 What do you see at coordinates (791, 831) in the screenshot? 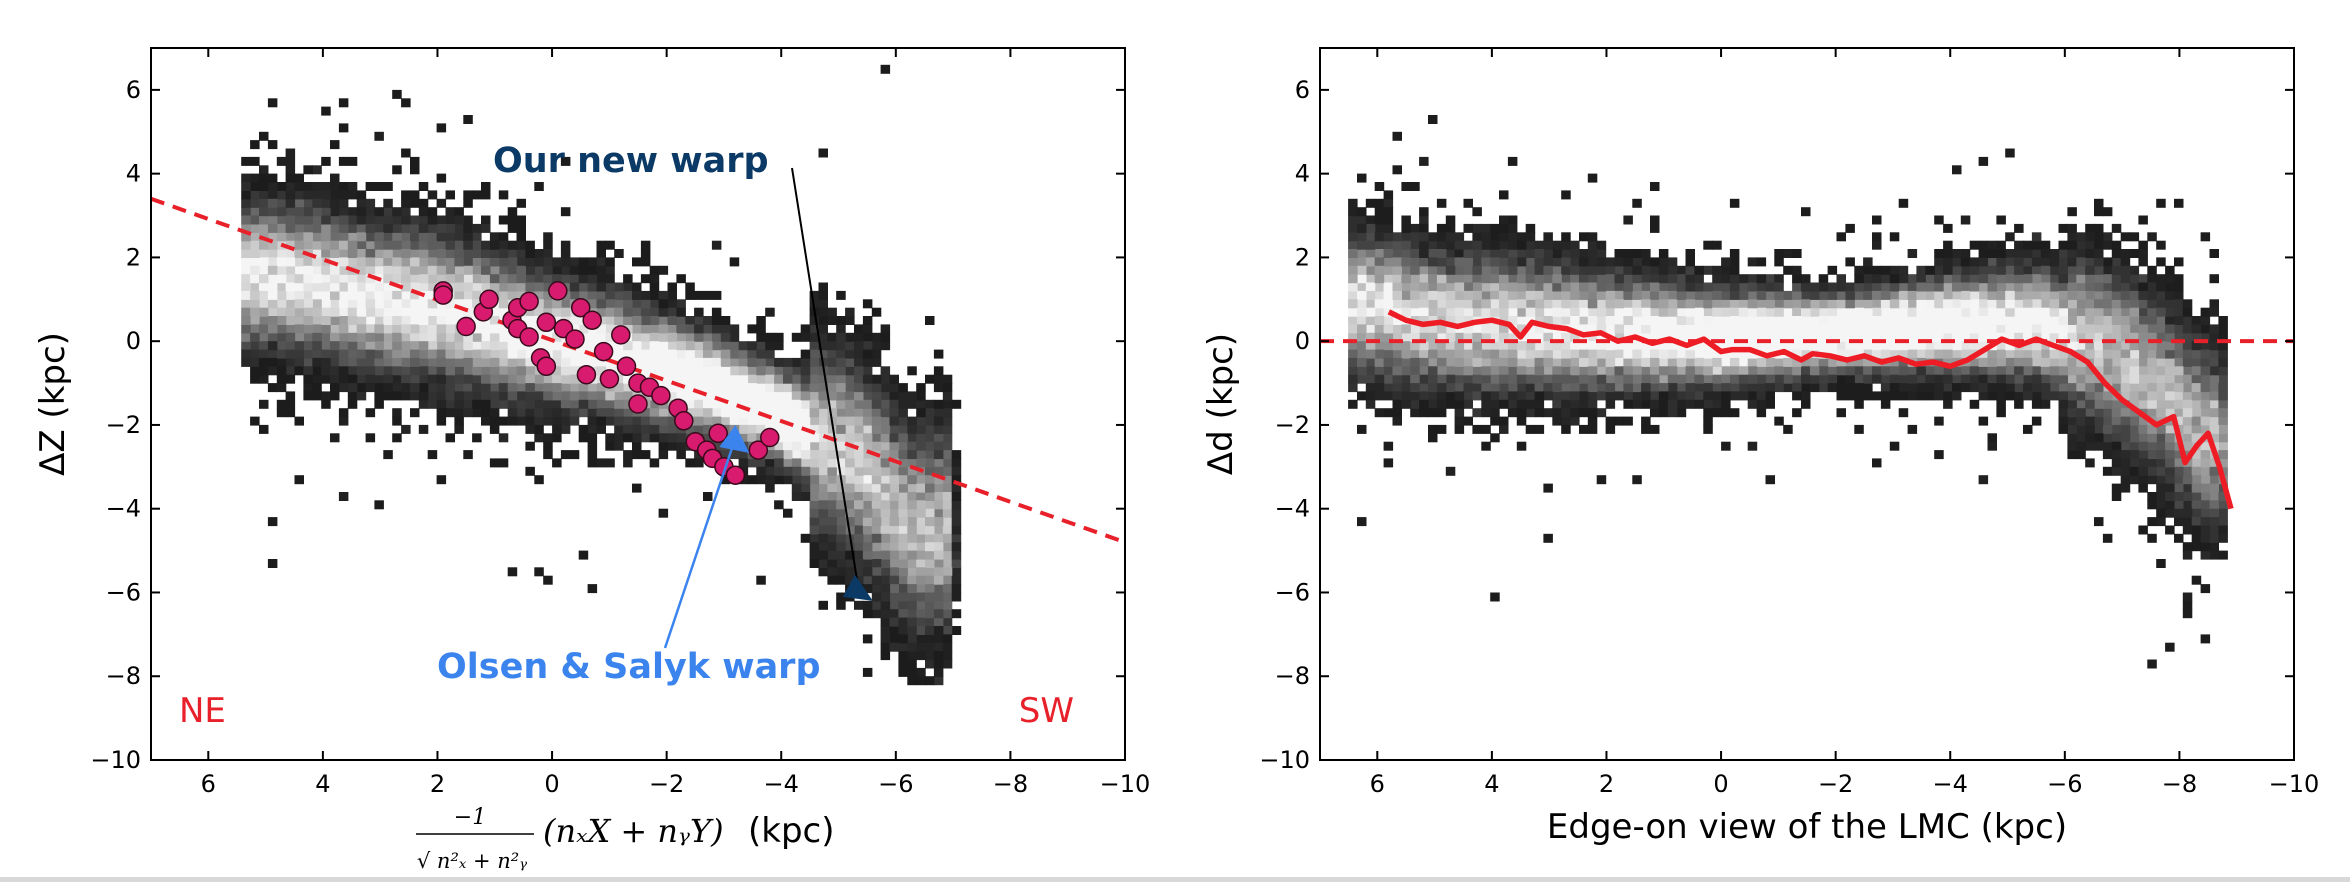
I see `left-xlabel-unit: (kpc)` at bounding box center [791, 831].